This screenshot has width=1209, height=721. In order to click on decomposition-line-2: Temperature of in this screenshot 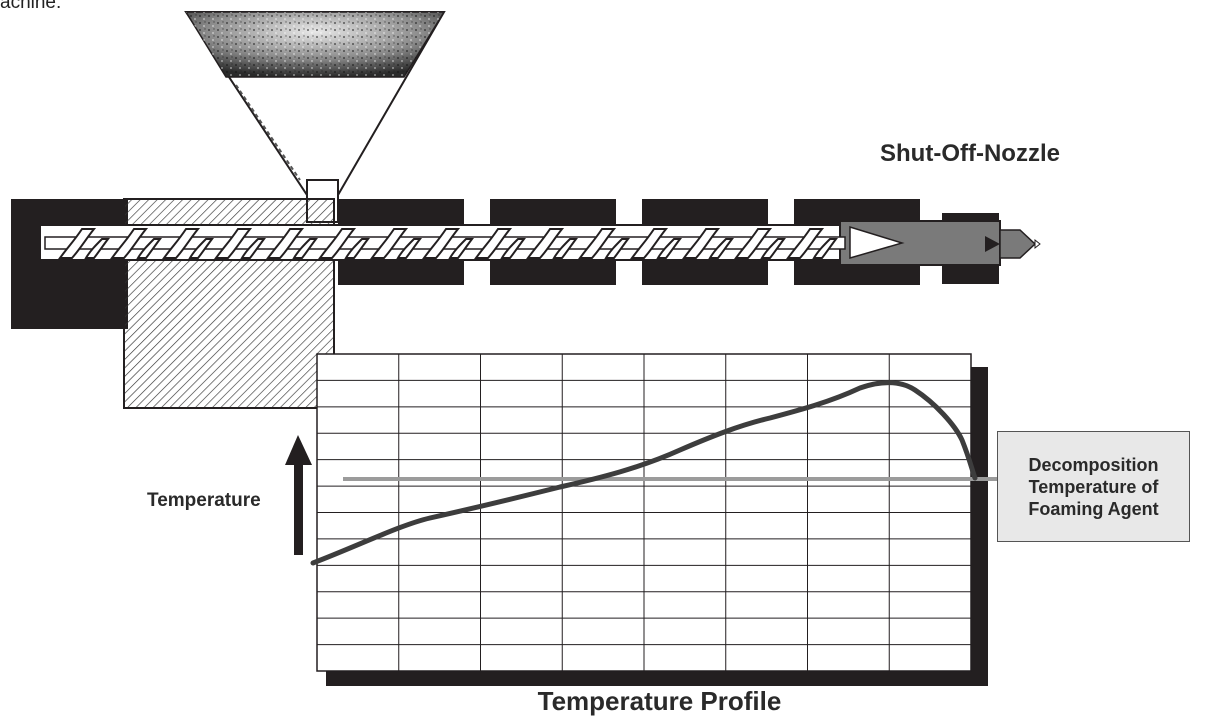, I will do `click(1093, 486)`.